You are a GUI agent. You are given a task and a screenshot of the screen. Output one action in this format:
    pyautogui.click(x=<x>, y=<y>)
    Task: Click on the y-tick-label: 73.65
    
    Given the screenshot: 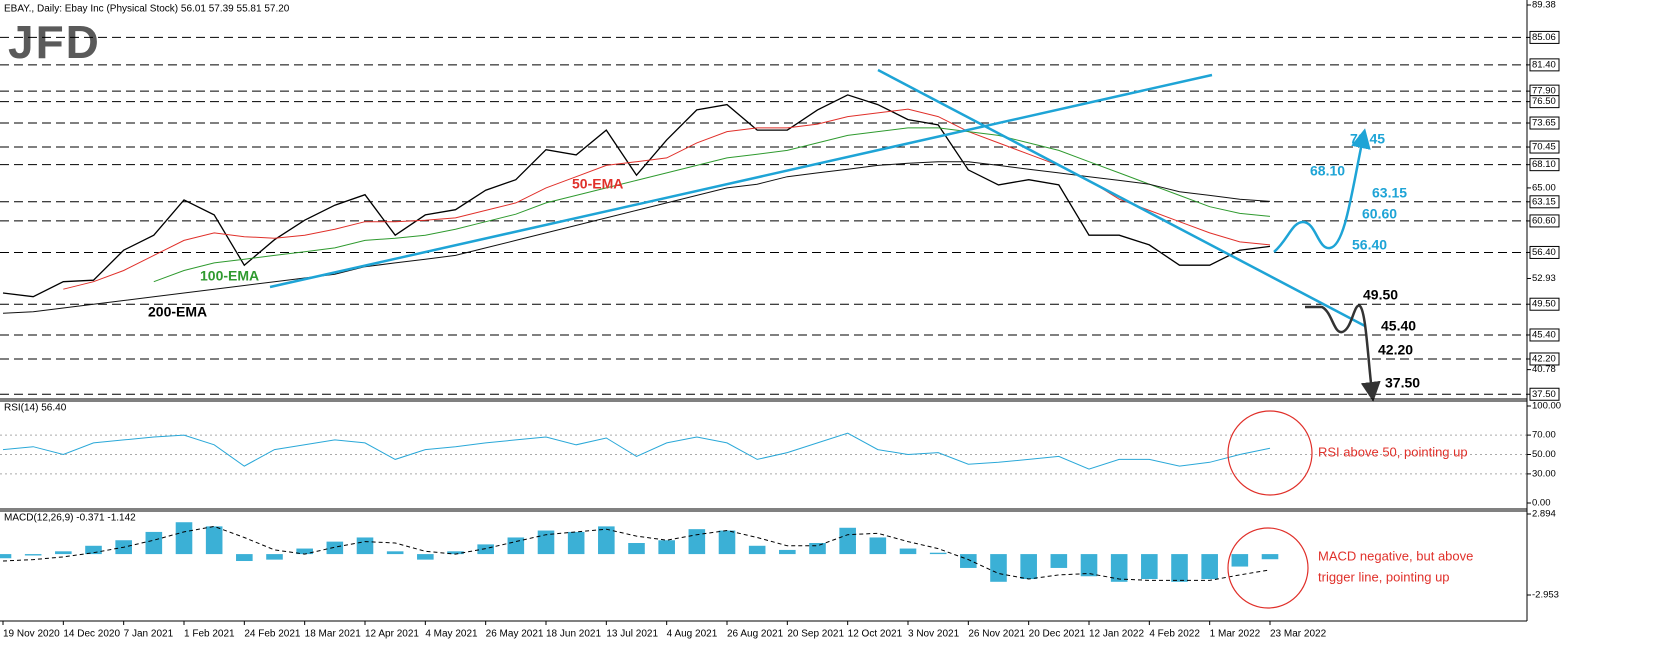 What is the action you would take?
    pyautogui.click(x=1544, y=123)
    